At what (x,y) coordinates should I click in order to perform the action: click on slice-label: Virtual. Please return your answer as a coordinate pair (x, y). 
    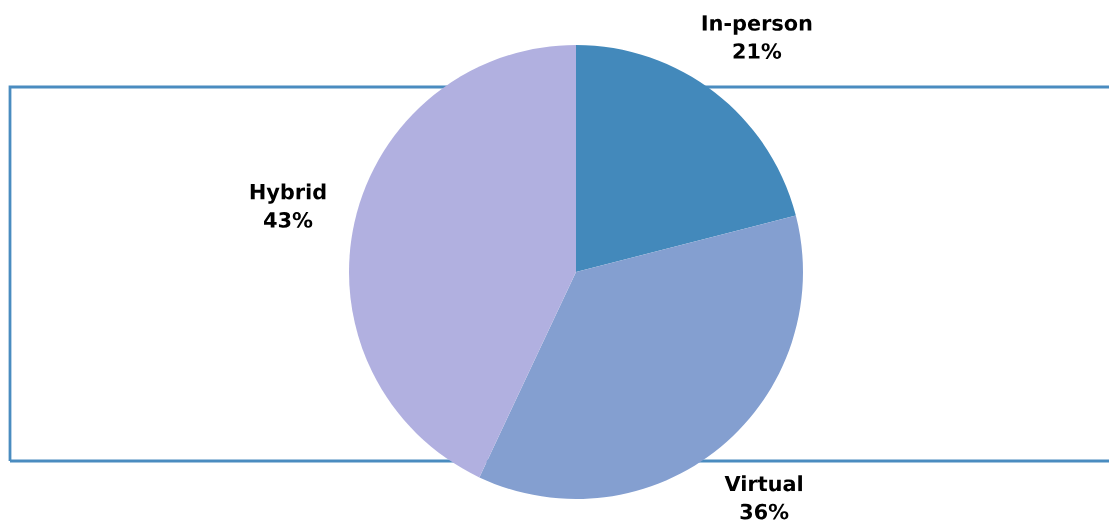
    Looking at the image, I should click on (763, 483).